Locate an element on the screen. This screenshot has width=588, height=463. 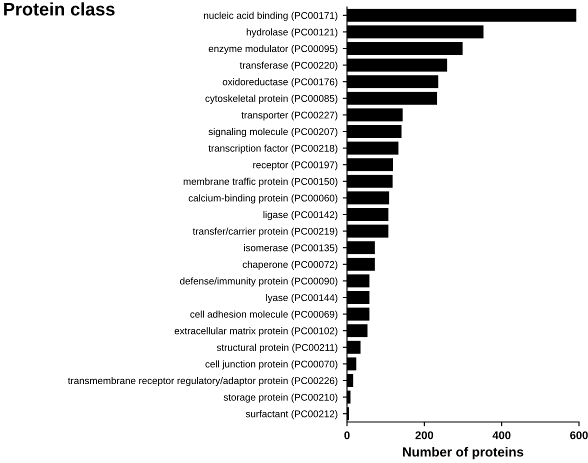
y-tick-label: surfactant (PC00212) is located at coordinates (292, 415).